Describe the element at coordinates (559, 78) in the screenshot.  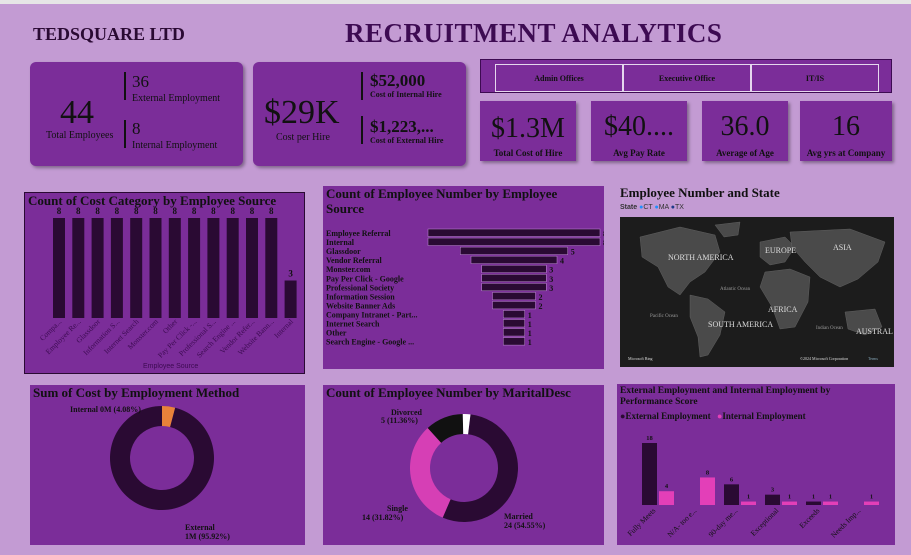
I see `slicer-admin-offices: Admin Offices` at that location.